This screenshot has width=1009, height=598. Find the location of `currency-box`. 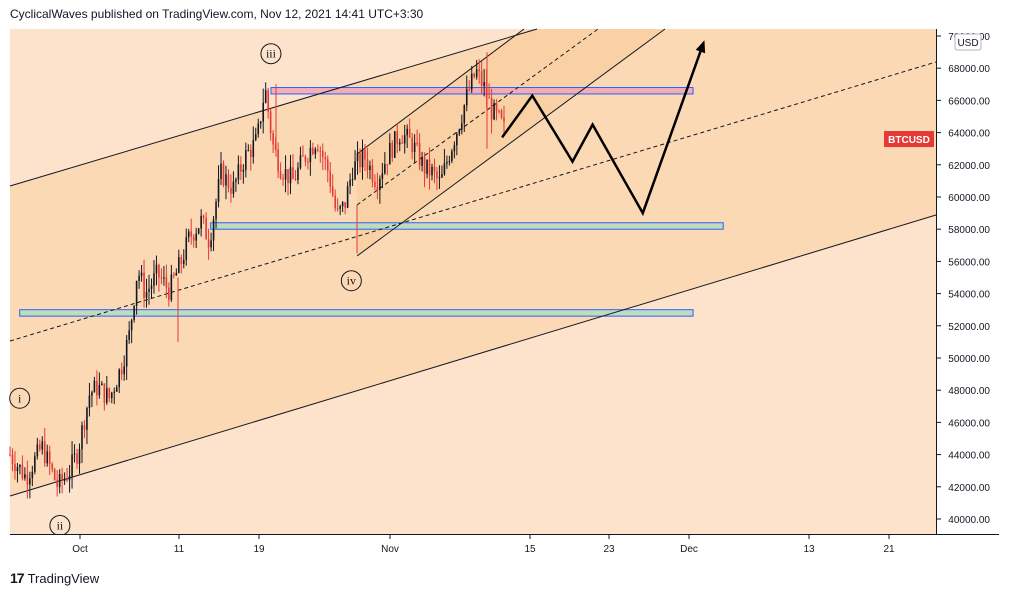

currency-box is located at coordinates (968, 42).